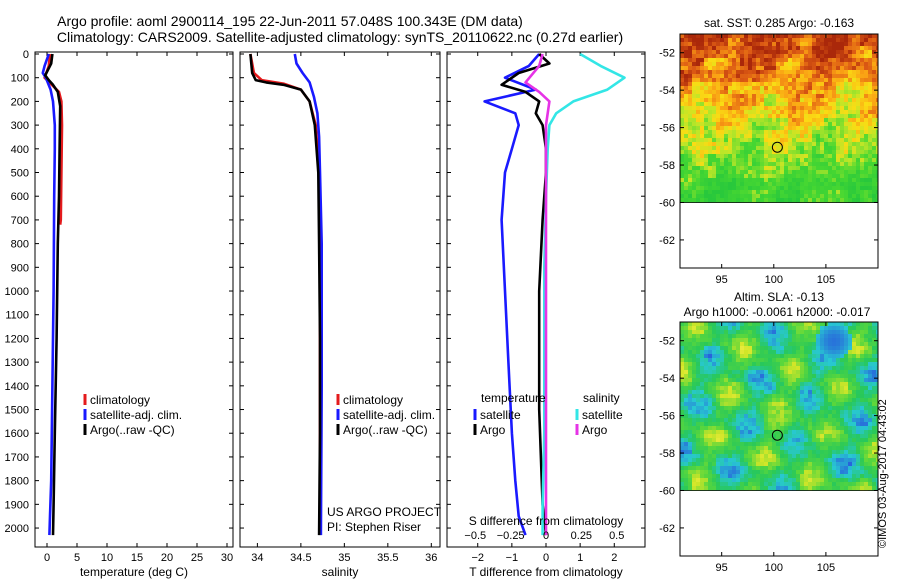  I want to click on y-tick-label: 1100, so click(17, 316).